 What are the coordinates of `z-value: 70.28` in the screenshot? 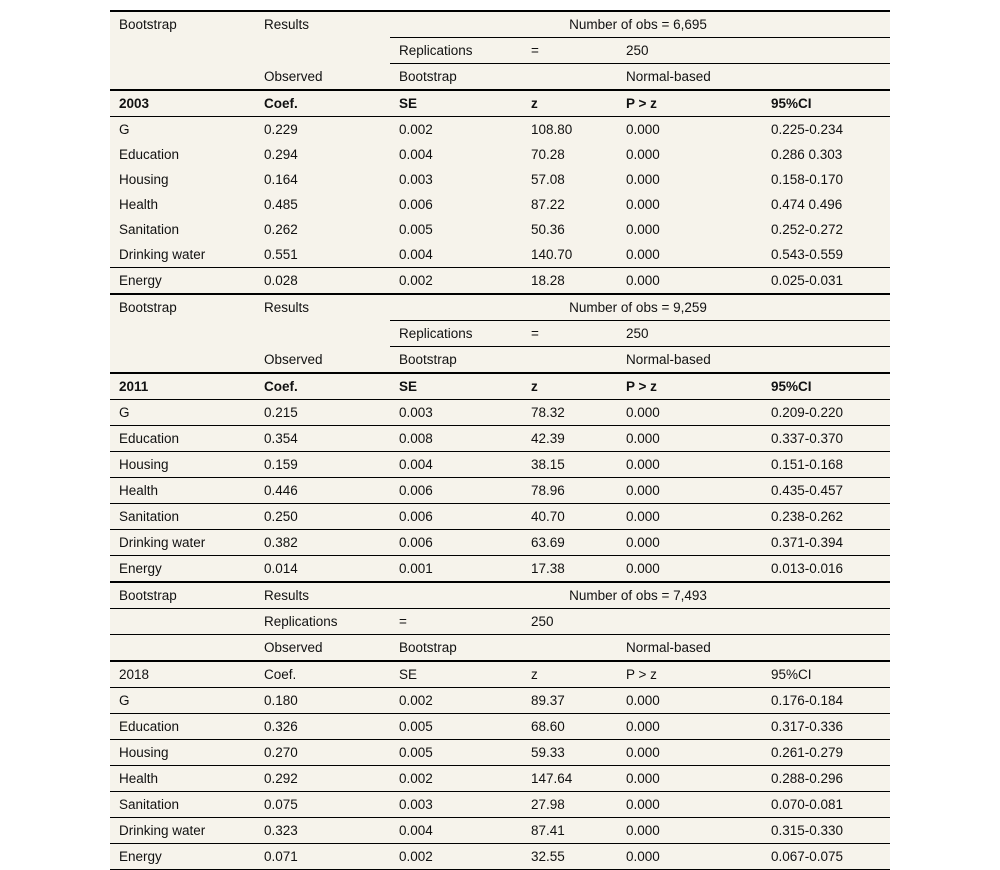 It's located at (548, 154).